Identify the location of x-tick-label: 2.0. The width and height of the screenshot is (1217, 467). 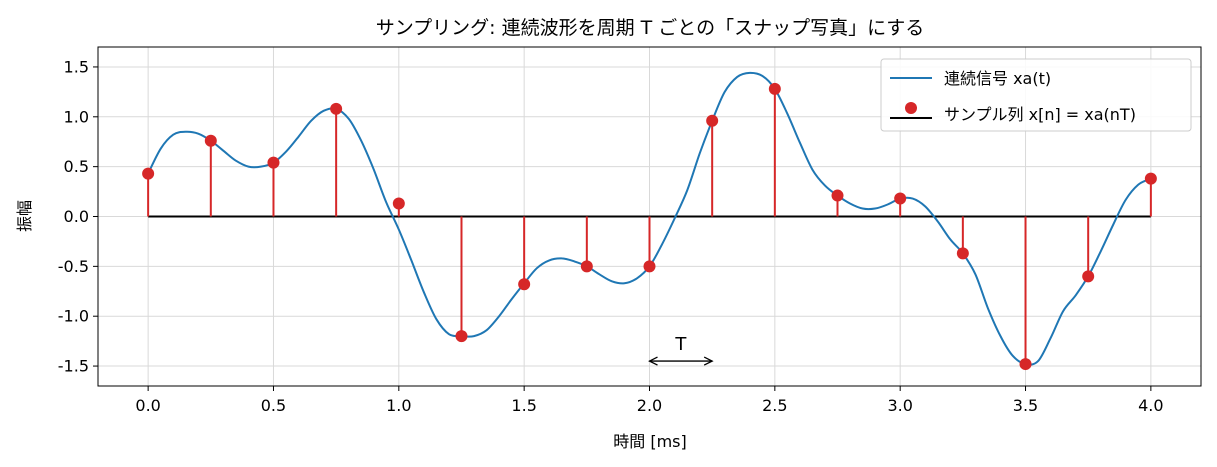
(649, 405).